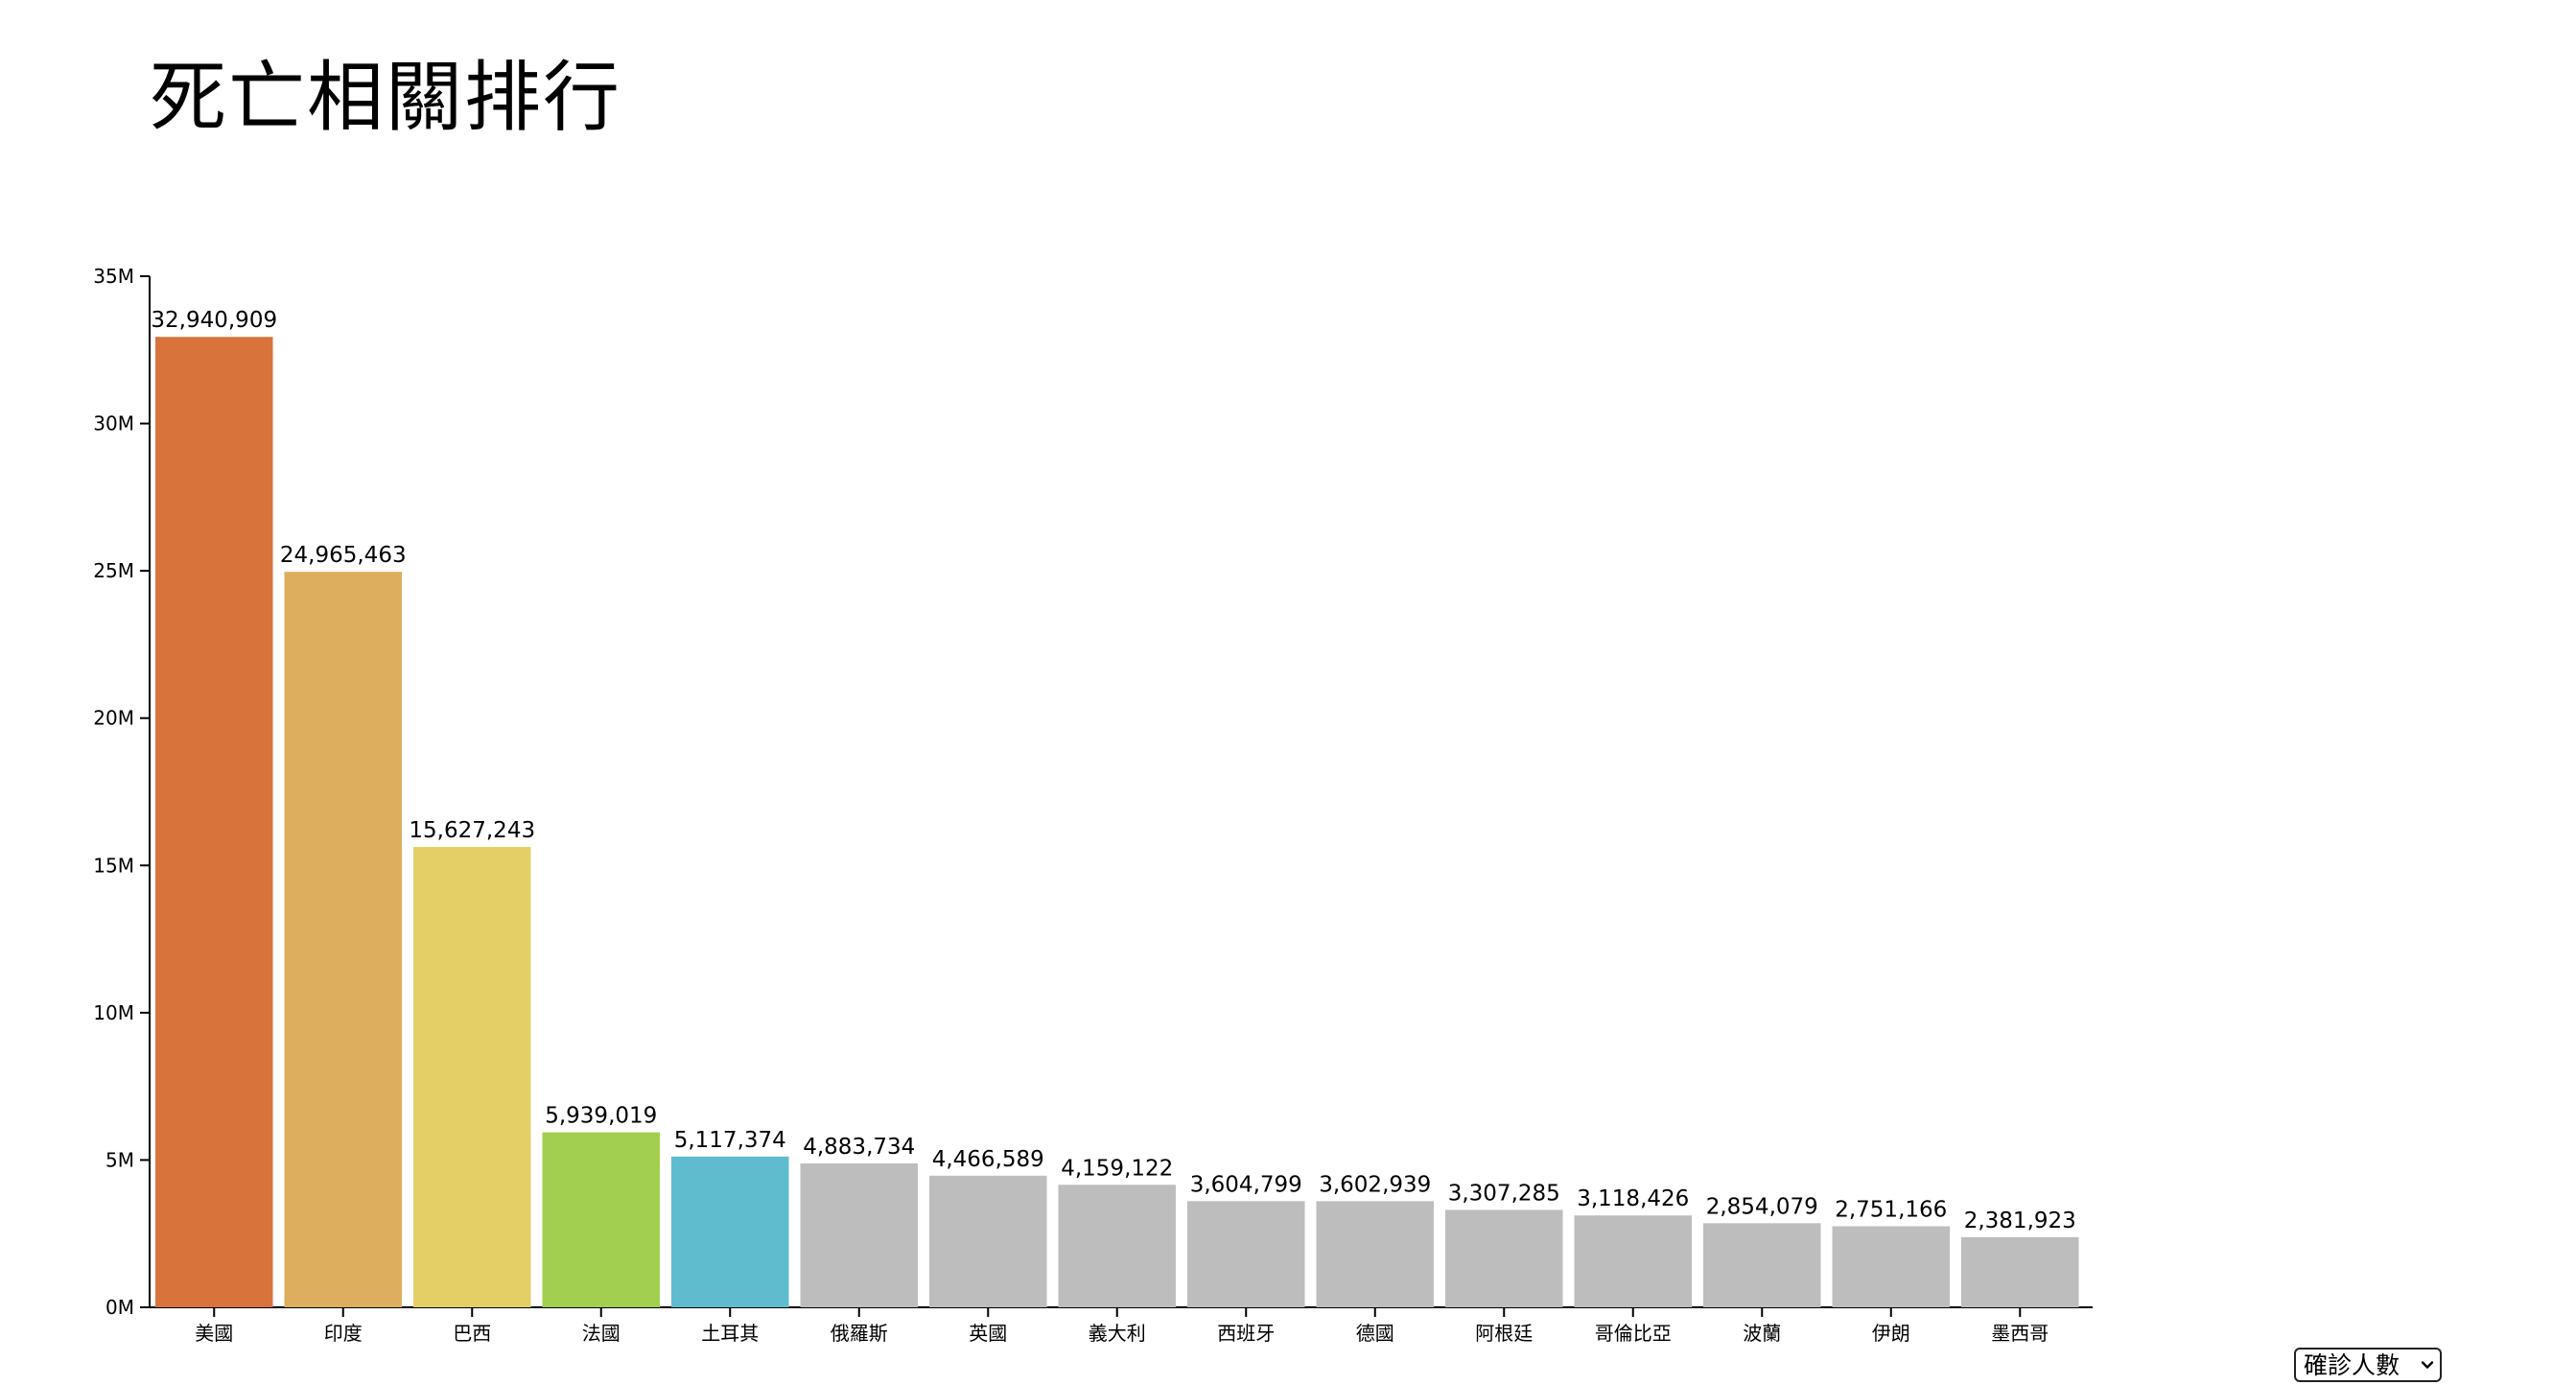 Image resolution: width=2576 pixels, height=1385 pixels. Describe the element at coordinates (2020, 1221) in the screenshot. I see `bar-value-label: 2,381,923` at that location.